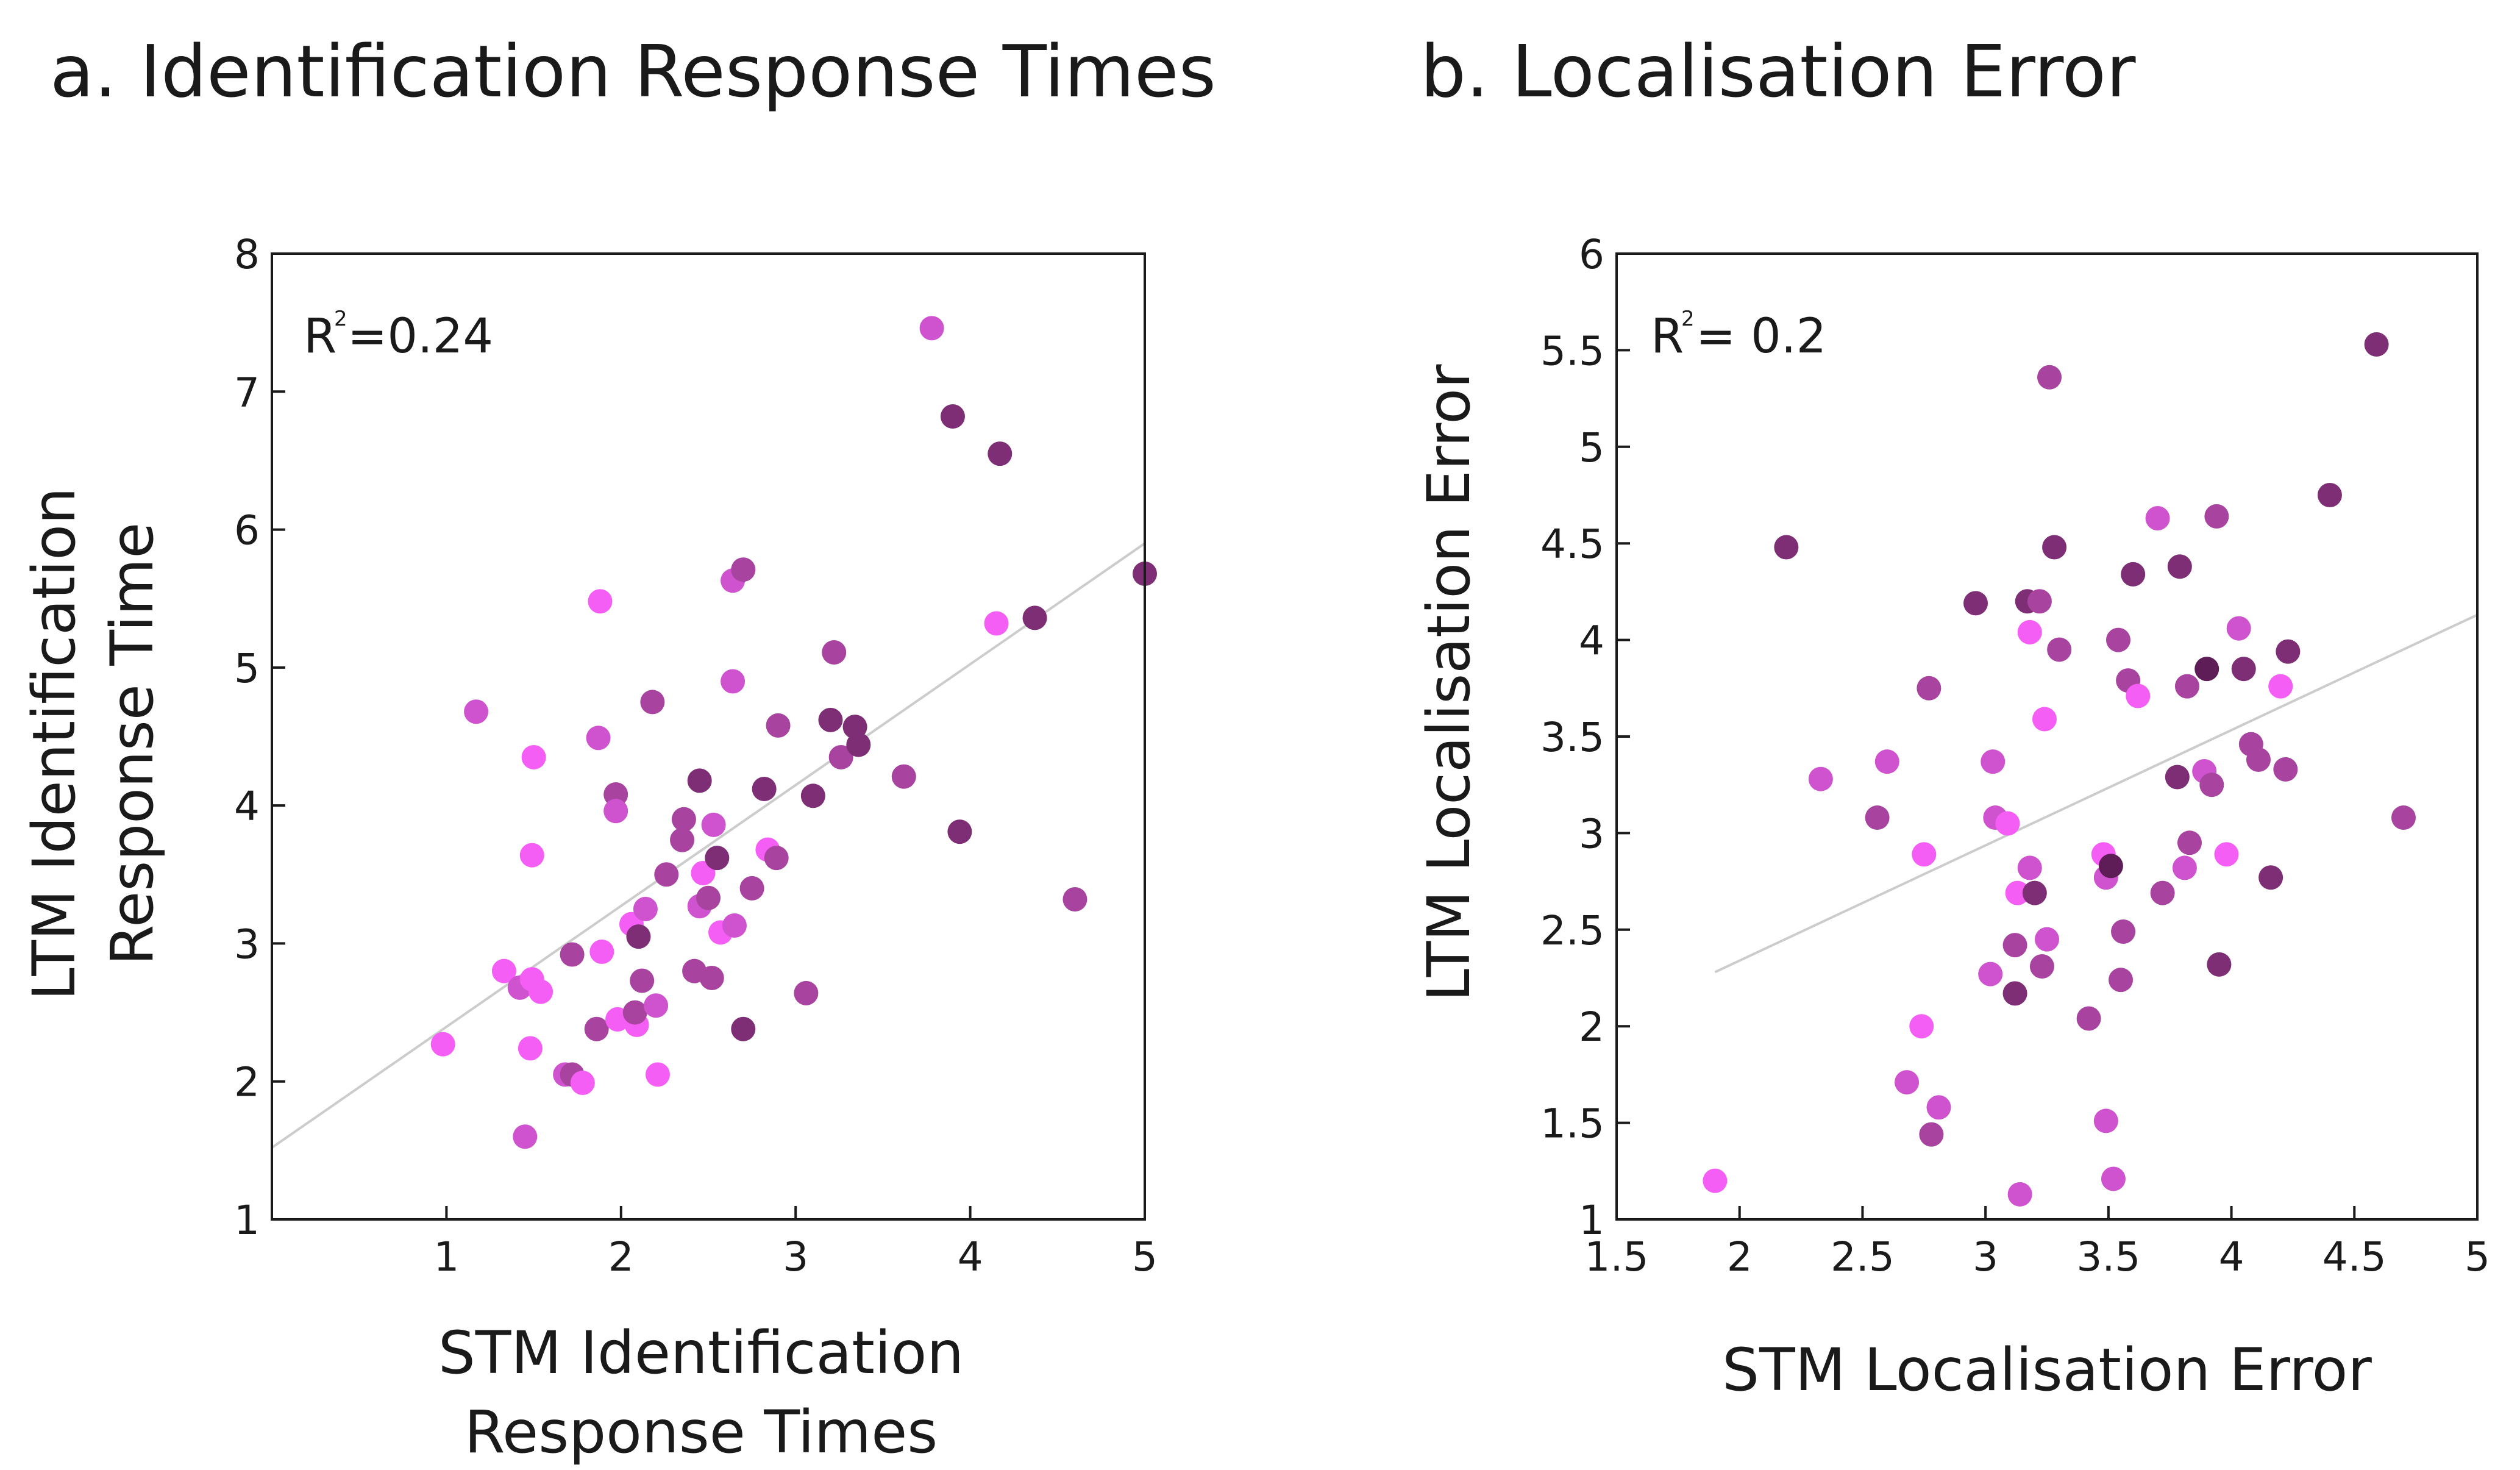 The image size is (2520, 1470). I want to click on panel-b-x-tick-label: 3.5, so click(2108, 1256).